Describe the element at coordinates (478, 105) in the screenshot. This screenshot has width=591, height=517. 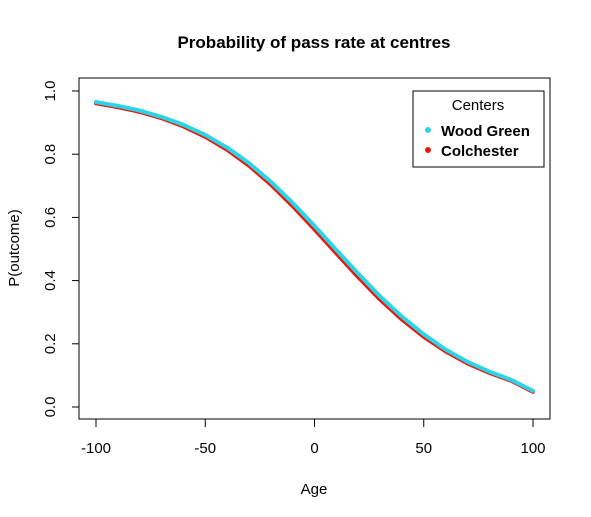
I see `legend-title: Centers` at that location.